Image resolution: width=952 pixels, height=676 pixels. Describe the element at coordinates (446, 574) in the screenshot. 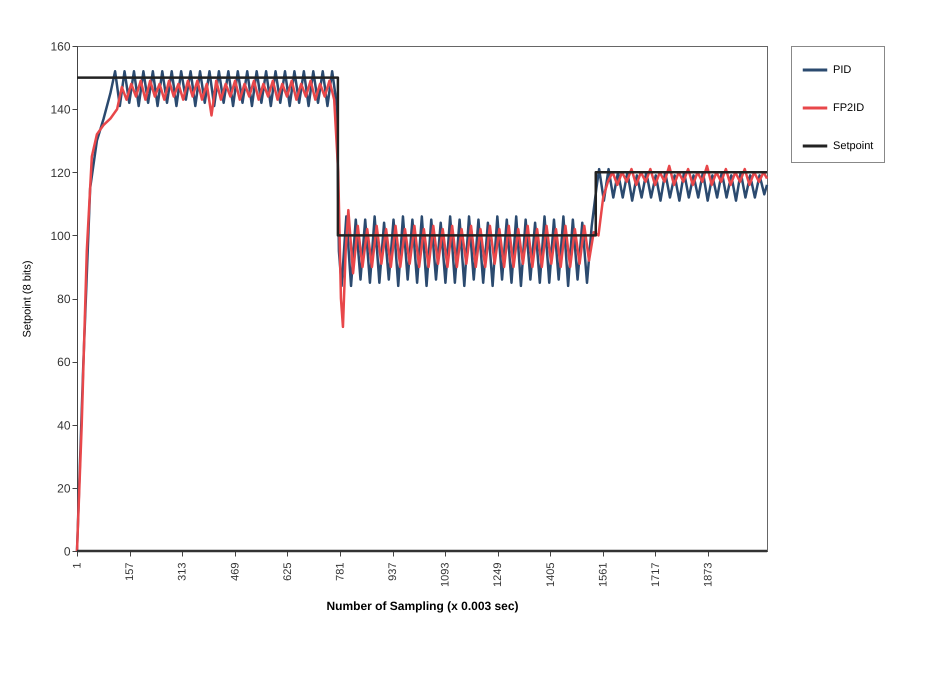

I see `x-tick-label: 1093` at that location.